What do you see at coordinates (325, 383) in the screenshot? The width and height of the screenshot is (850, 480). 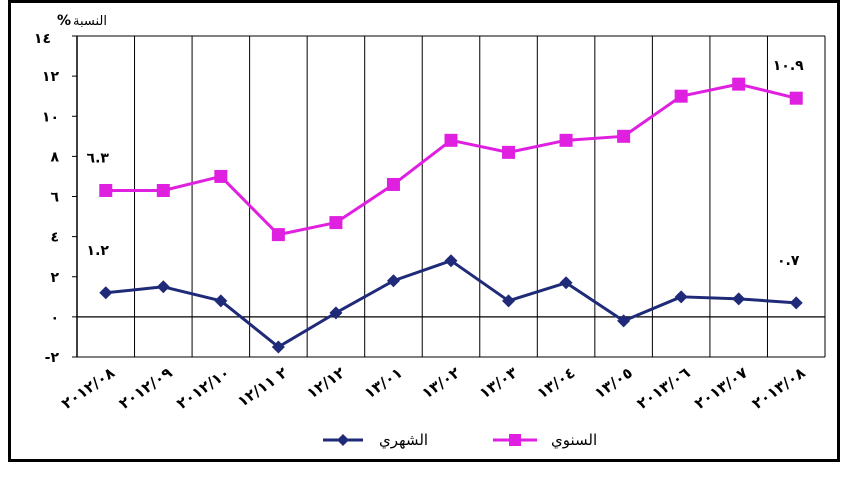 I see `x-tick-label: ١٢/١٢` at bounding box center [325, 383].